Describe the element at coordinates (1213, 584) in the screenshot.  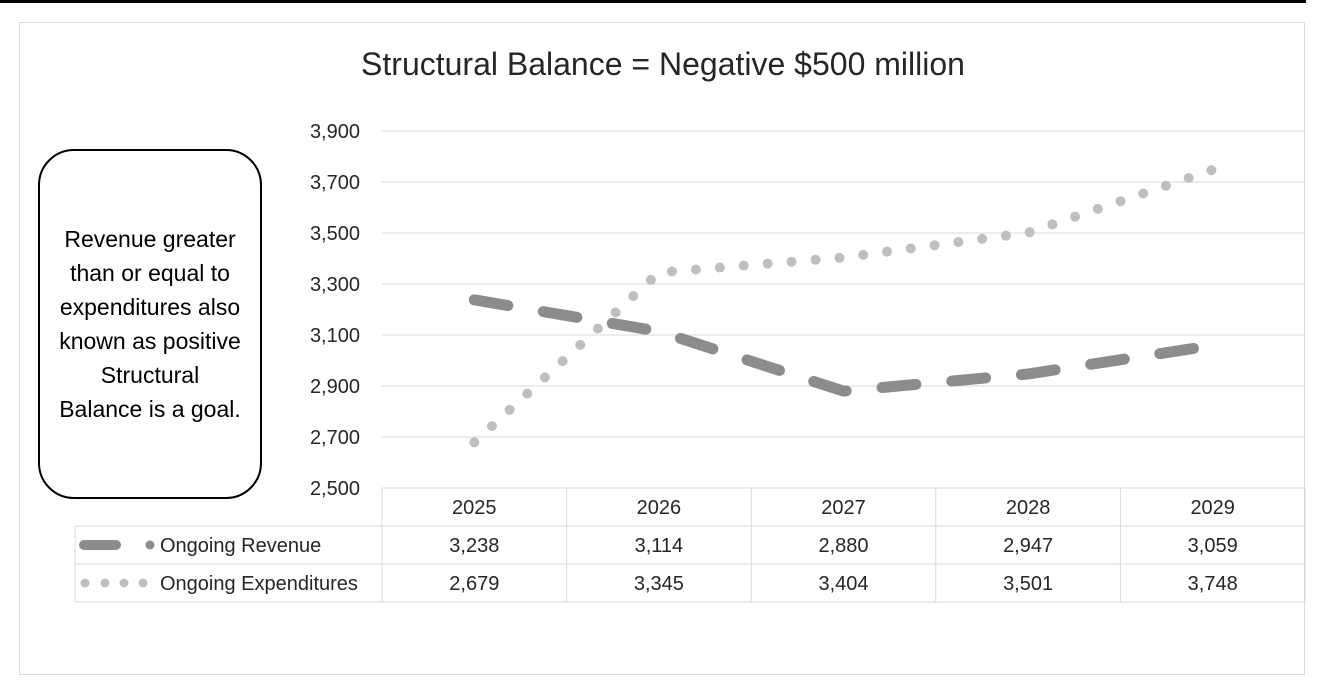
I see `table-value-cell: 3,748` at that location.